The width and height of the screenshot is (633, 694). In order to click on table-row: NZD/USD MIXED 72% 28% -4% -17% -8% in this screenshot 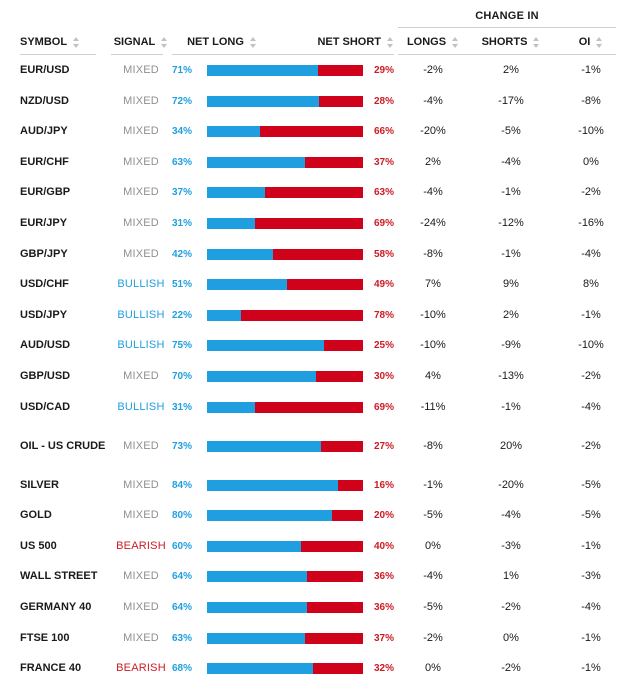, I will do `click(316, 101)`.